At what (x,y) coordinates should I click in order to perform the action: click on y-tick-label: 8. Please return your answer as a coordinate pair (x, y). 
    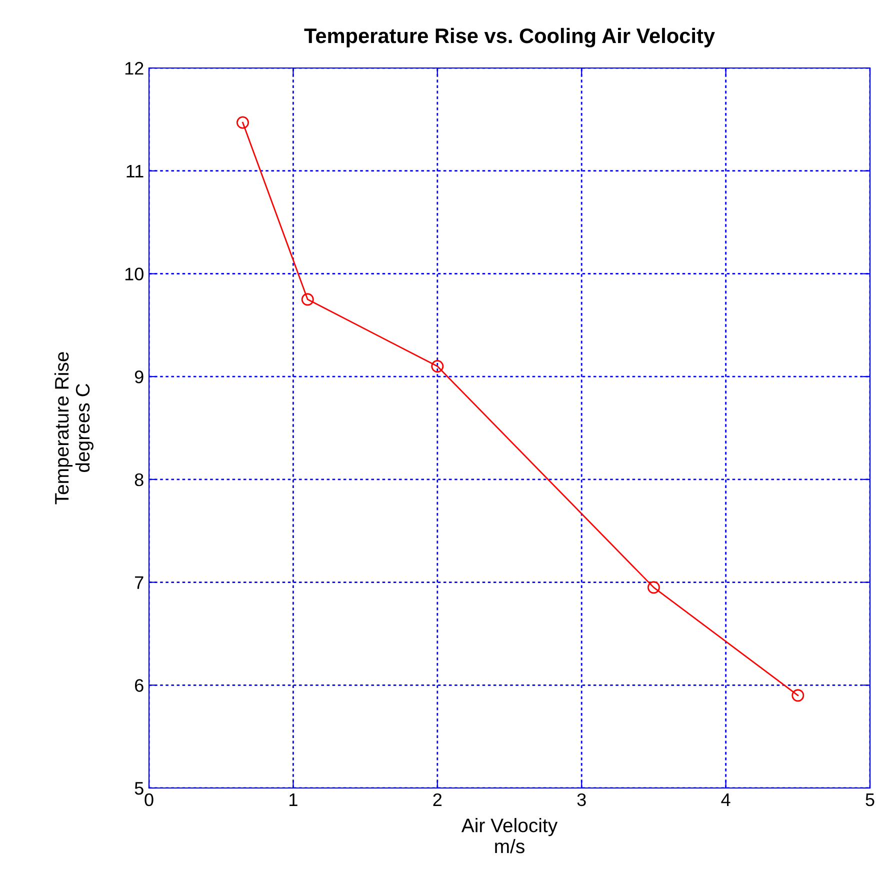
    Looking at the image, I should click on (139, 479).